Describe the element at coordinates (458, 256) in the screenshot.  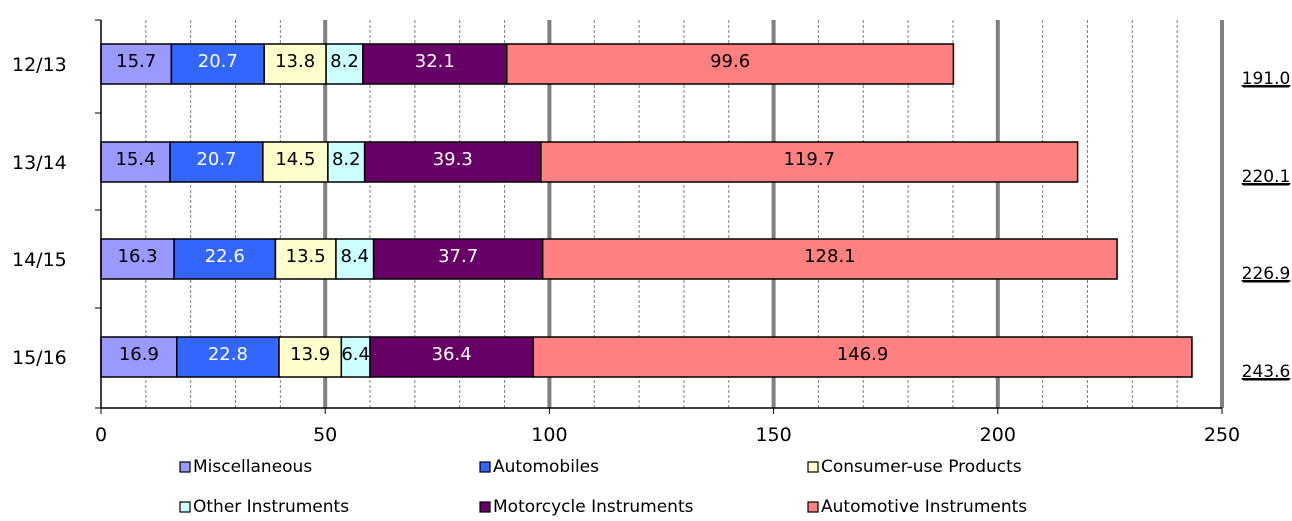
I see `data-label: 37.7` at that location.